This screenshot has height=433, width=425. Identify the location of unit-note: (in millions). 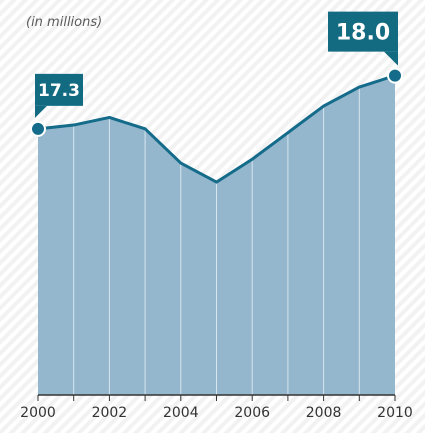
(64, 22).